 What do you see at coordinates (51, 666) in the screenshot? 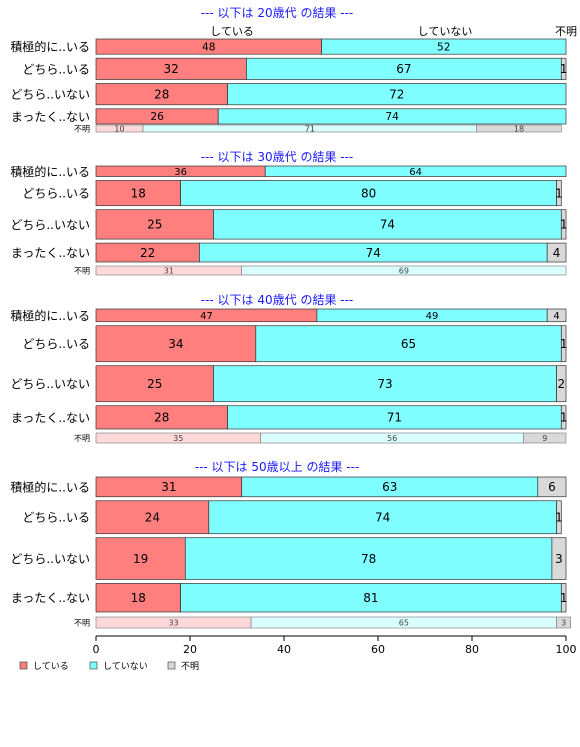
I see `legend-label: している` at bounding box center [51, 666].